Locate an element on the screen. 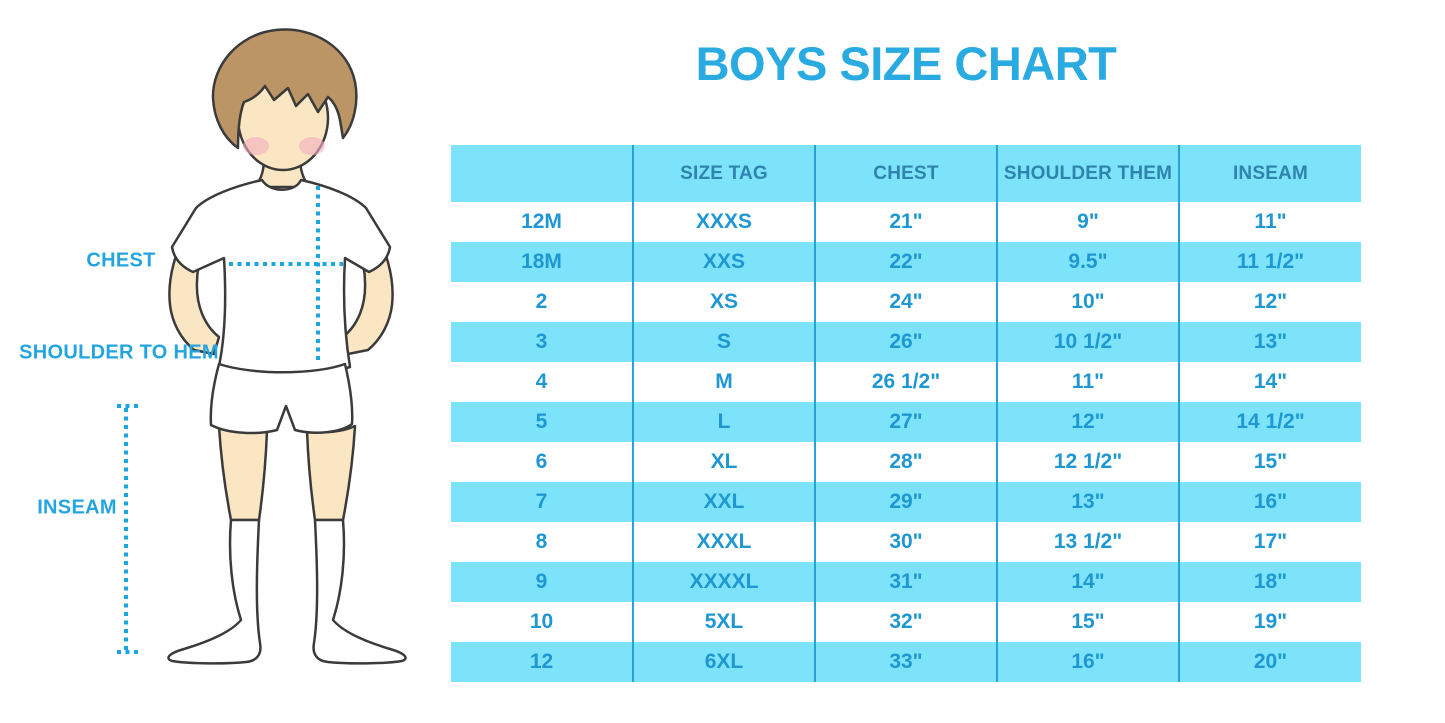 The width and height of the screenshot is (1445, 723). header-cell-2: CHEST is located at coordinates (905, 173).